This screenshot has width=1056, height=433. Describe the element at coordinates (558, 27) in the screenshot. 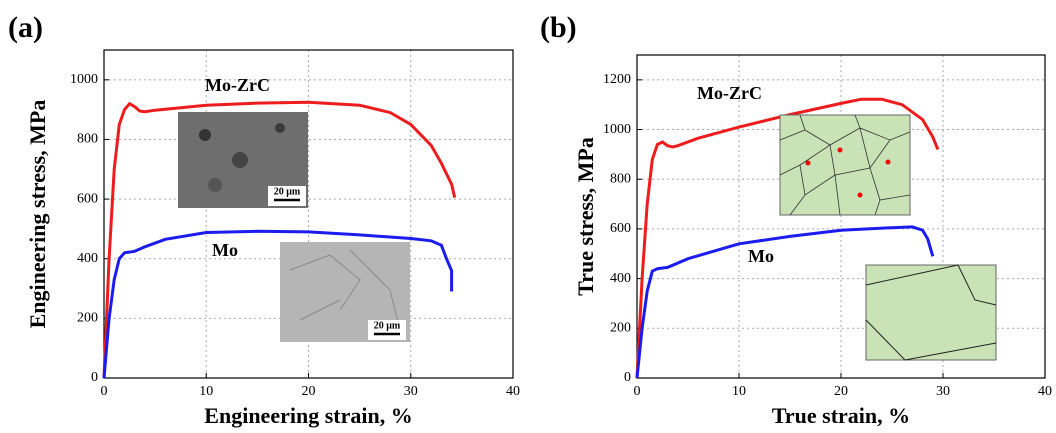

I see `panel-label: (b)` at that location.